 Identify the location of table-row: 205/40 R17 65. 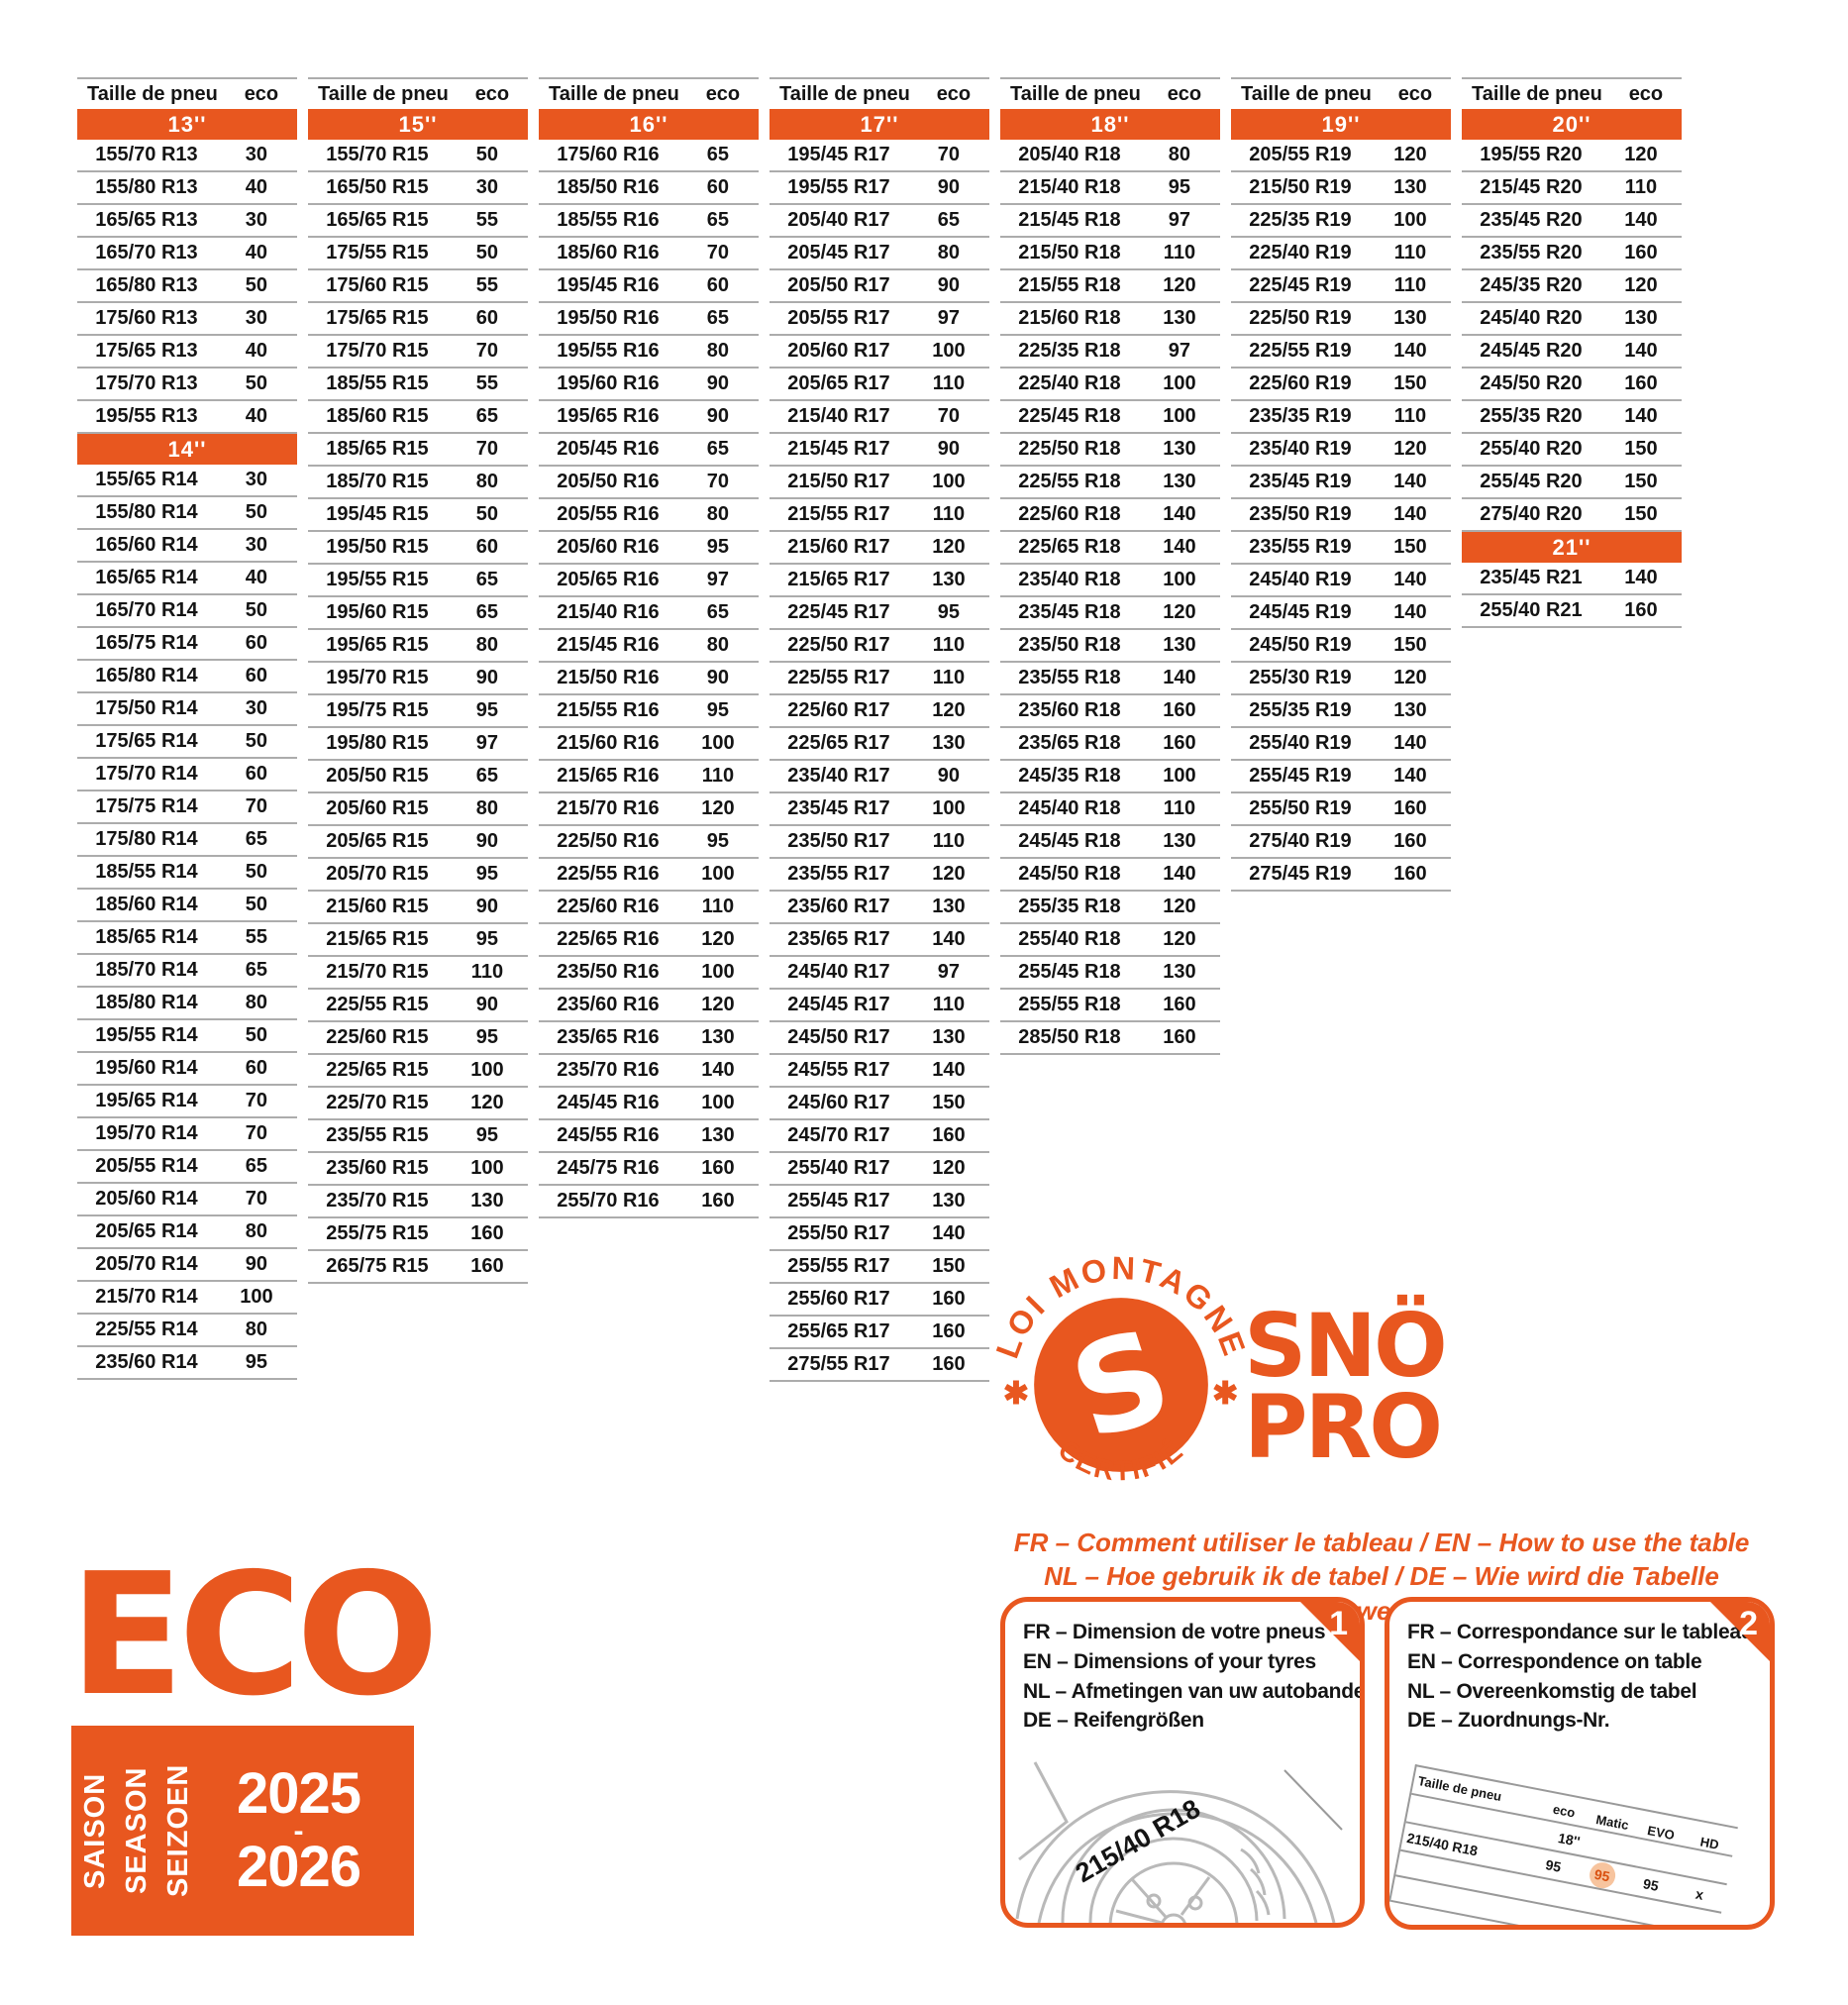
(880, 221).